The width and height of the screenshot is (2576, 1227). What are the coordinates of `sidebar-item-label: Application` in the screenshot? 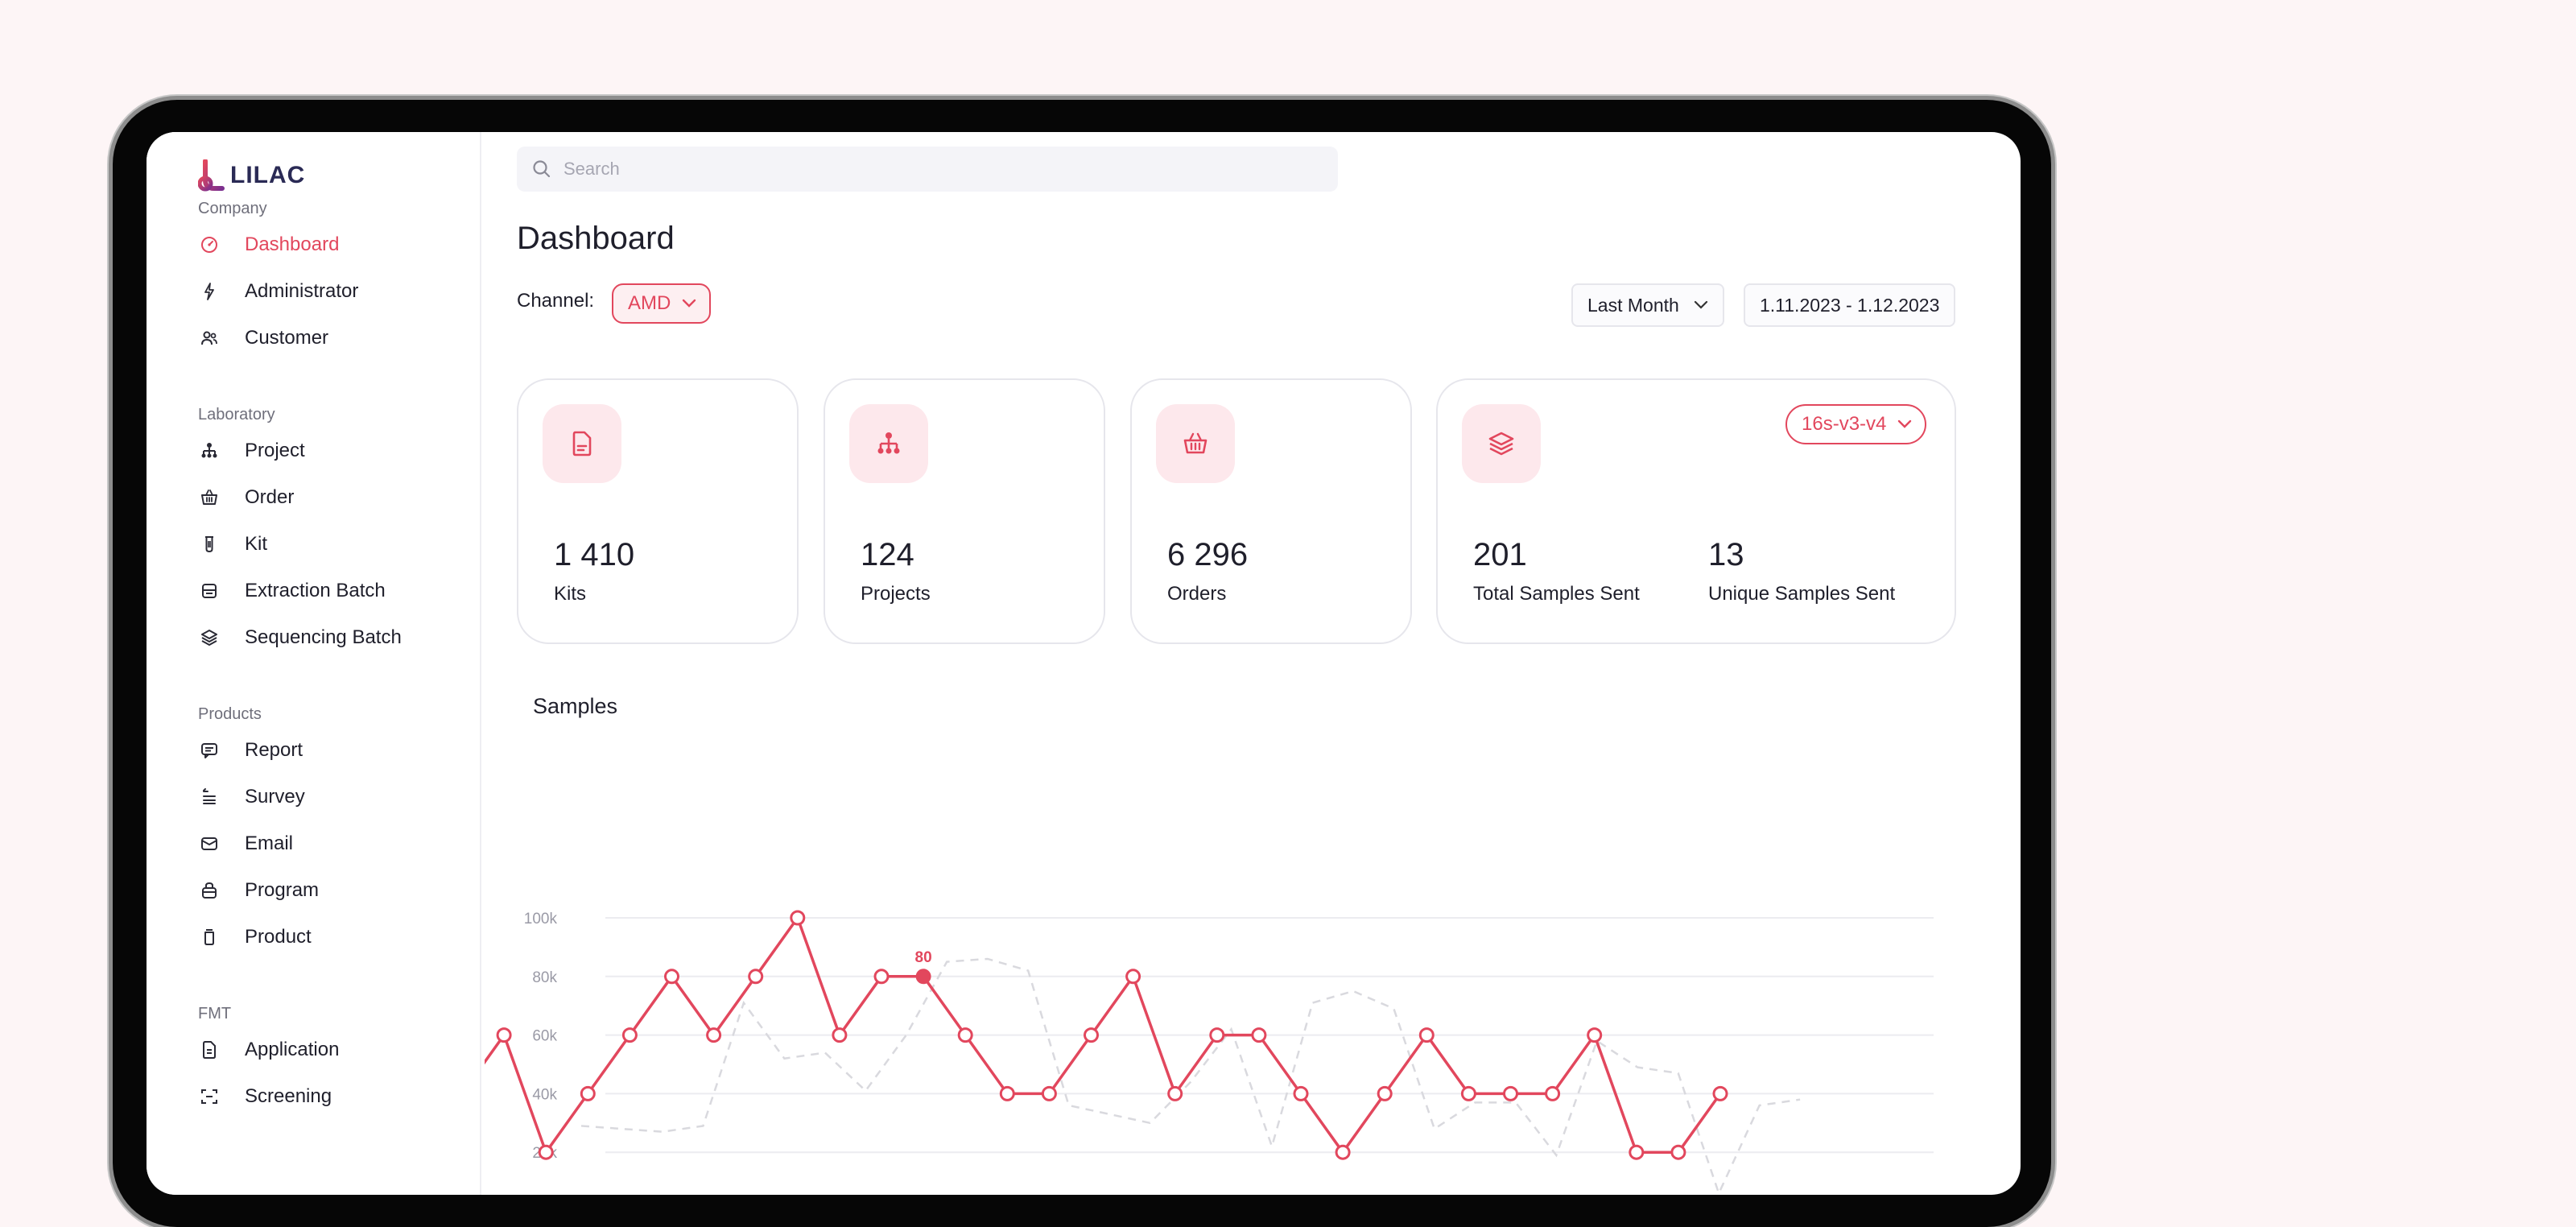 It's located at (292, 1049).